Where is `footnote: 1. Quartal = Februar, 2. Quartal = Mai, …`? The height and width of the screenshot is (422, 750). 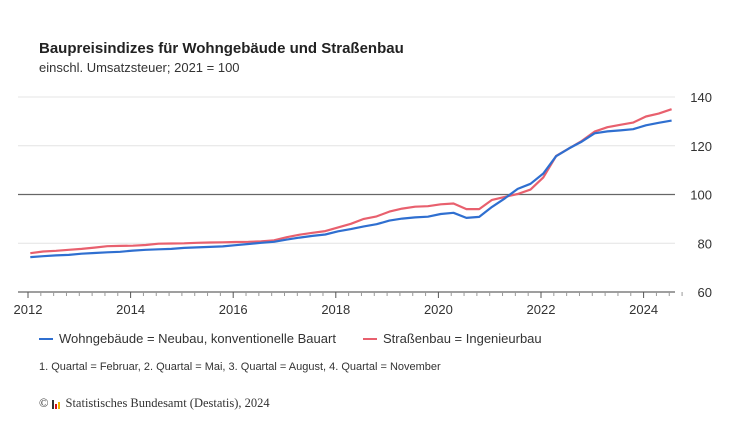 footnote: 1. Quartal = Februar, 2. Quartal = Mai, … is located at coordinates (240, 367).